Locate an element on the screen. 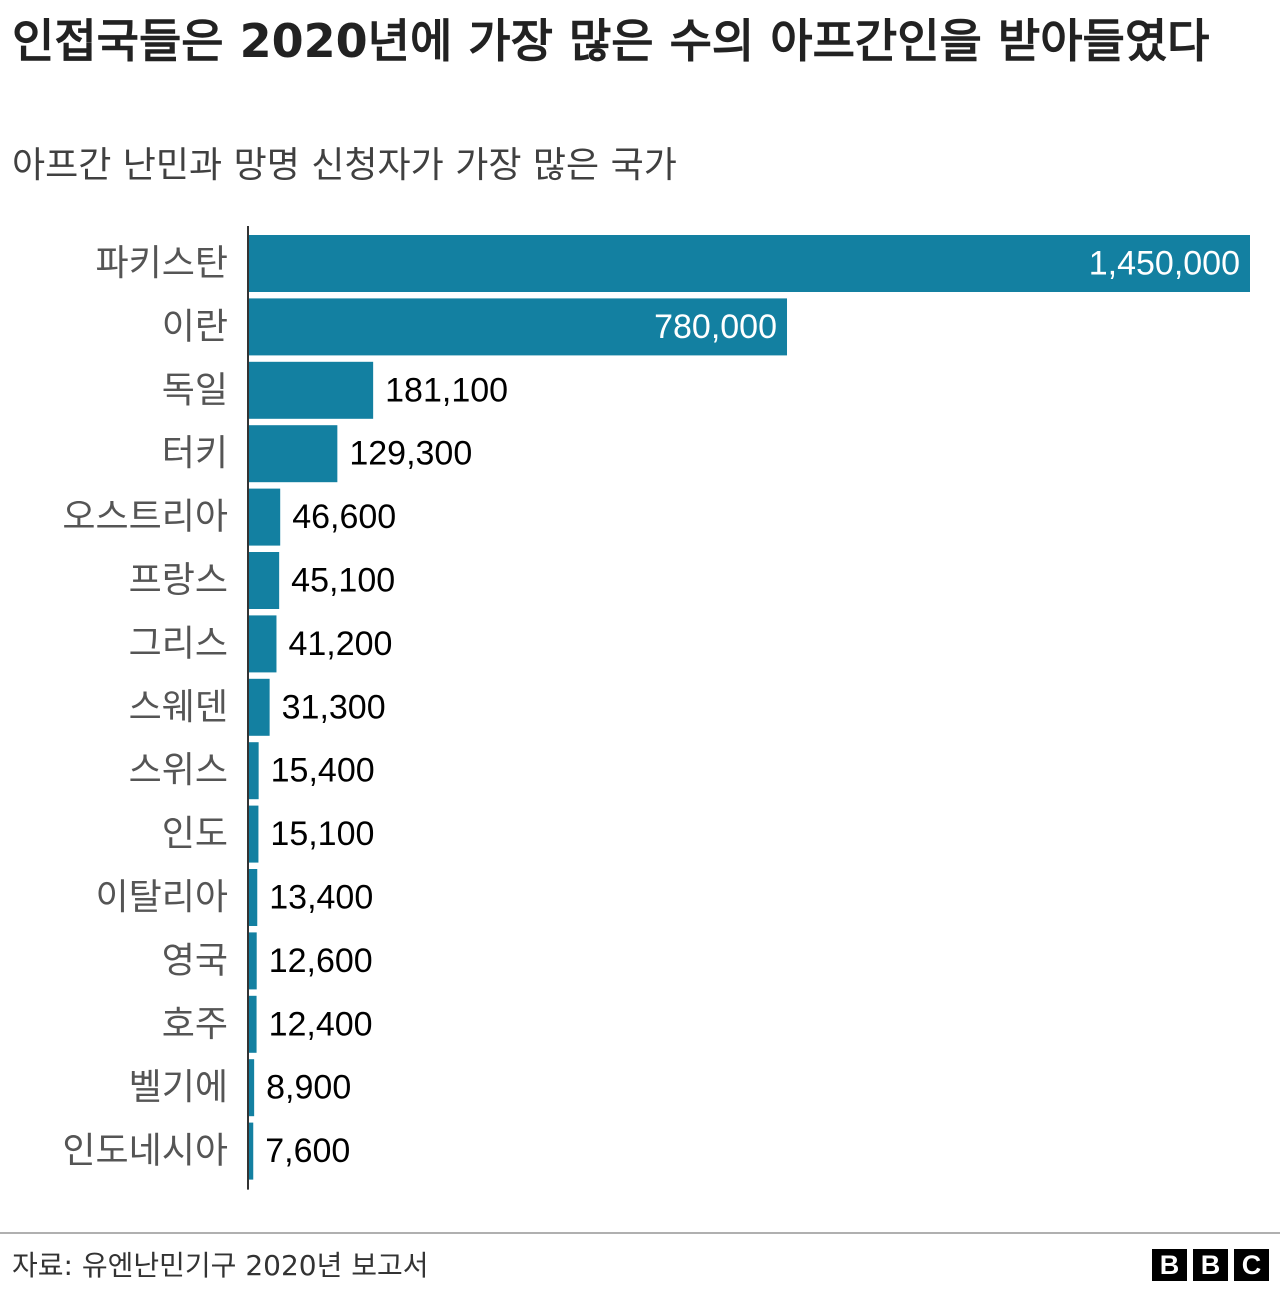 This screenshot has width=1280, height=1294. category-label: 호주 is located at coordinates (195, 1024).